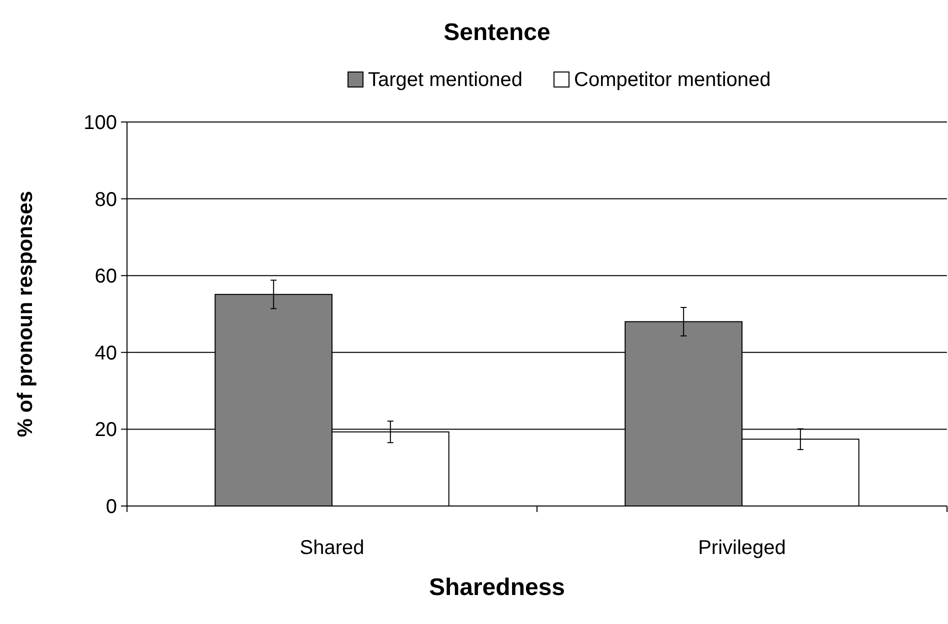  Describe the element at coordinates (497, 32) in the screenshot. I see `chart-title: Sentence` at that location.